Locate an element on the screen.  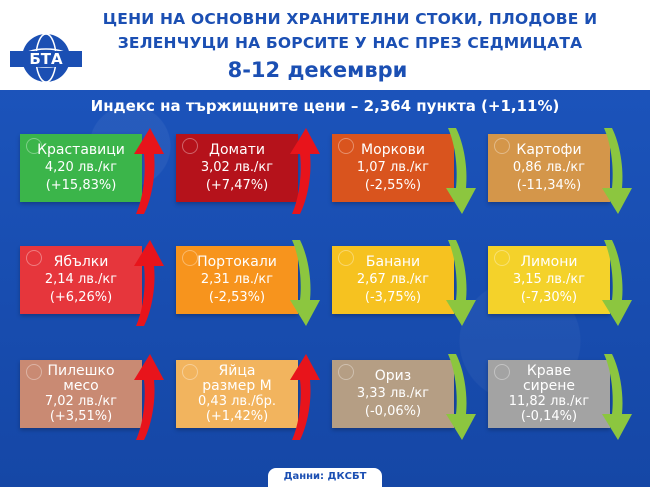
price-card: Банани 2,67 лв./кг (-3,75%) is located at coordinates (393, 280).